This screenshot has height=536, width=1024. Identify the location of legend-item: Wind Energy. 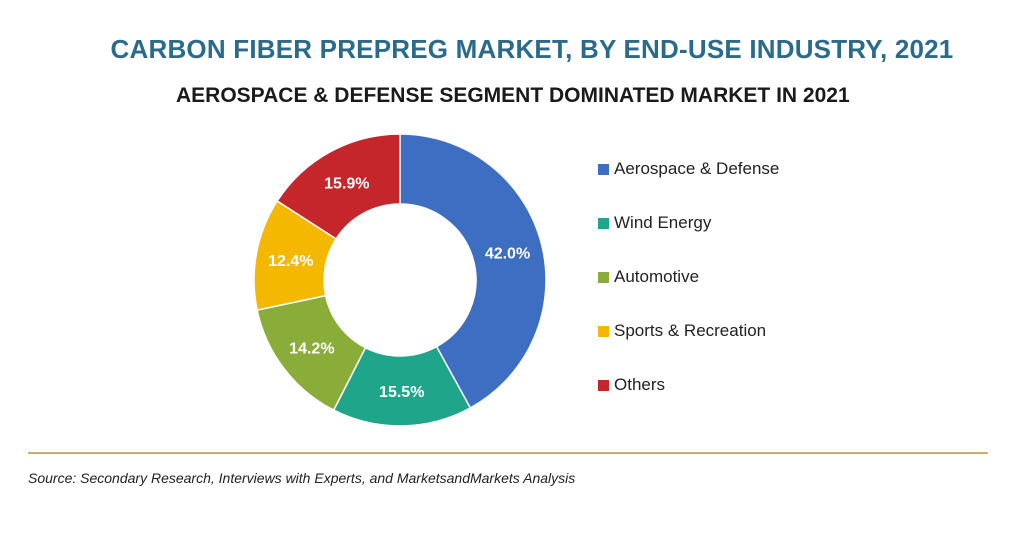
(654, 223).